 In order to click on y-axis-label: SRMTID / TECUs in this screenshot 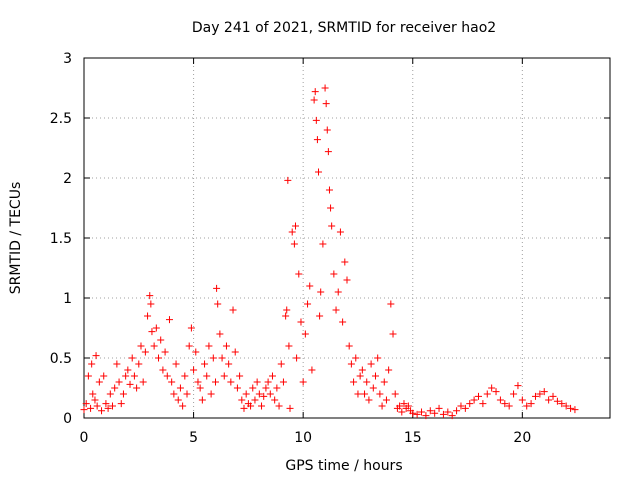, I will do `click(16, 238)`.